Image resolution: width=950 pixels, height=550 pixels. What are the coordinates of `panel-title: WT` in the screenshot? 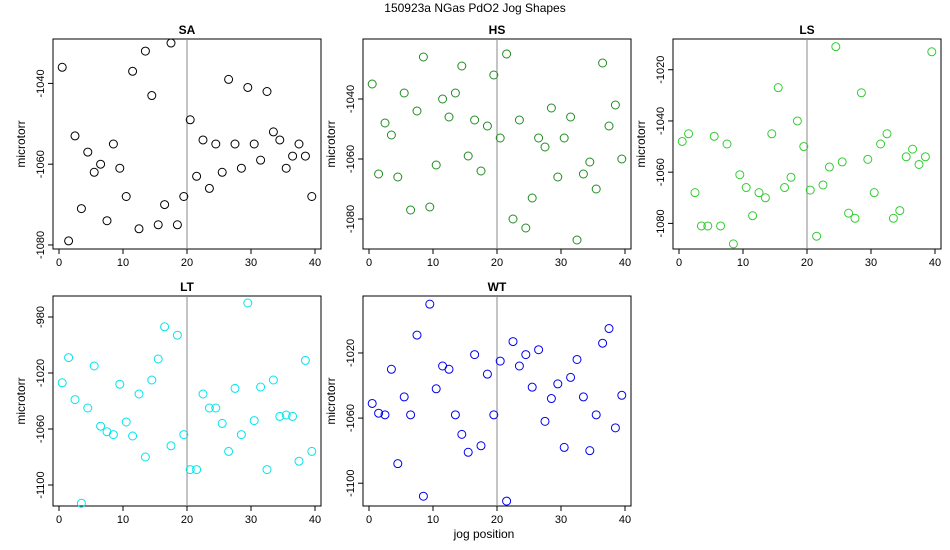 It's located at (497, 287).